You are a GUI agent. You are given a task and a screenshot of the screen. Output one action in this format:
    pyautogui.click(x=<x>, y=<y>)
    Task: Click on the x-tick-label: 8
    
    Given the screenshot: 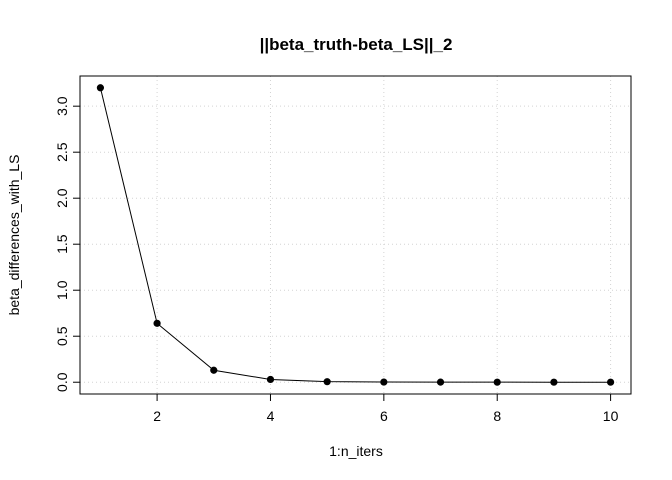 What is the action you would take?
    pyautogui.click(x=497, y=416)
    